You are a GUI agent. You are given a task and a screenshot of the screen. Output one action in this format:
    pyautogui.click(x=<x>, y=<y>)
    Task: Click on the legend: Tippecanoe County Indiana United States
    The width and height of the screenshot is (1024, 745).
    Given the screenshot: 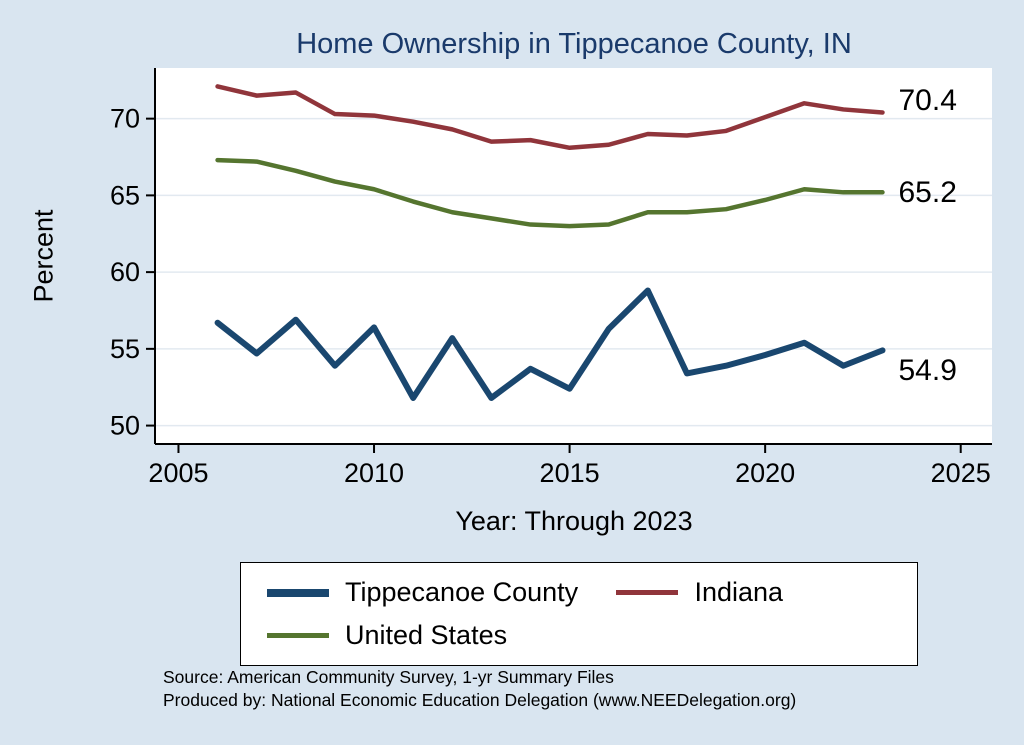 What is the action you would take?
    pyautogui.click(x=579, y=614)
    